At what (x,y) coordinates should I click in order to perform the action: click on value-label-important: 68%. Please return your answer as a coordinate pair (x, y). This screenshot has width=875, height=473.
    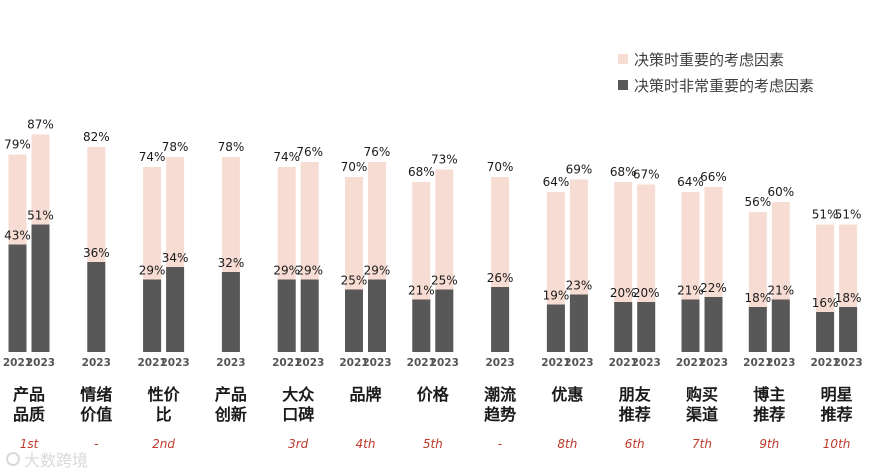
    Looking at the image, I should click on (623, 172).